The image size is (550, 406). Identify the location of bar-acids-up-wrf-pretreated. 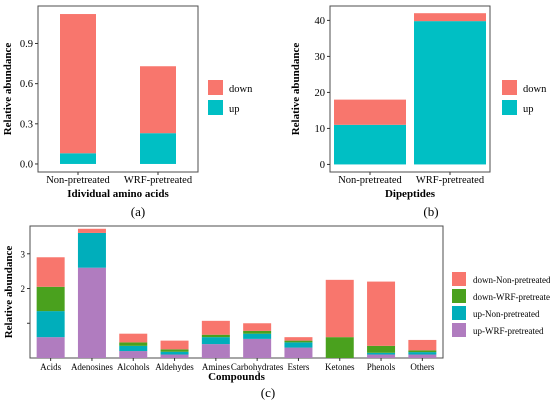
(50, 347).